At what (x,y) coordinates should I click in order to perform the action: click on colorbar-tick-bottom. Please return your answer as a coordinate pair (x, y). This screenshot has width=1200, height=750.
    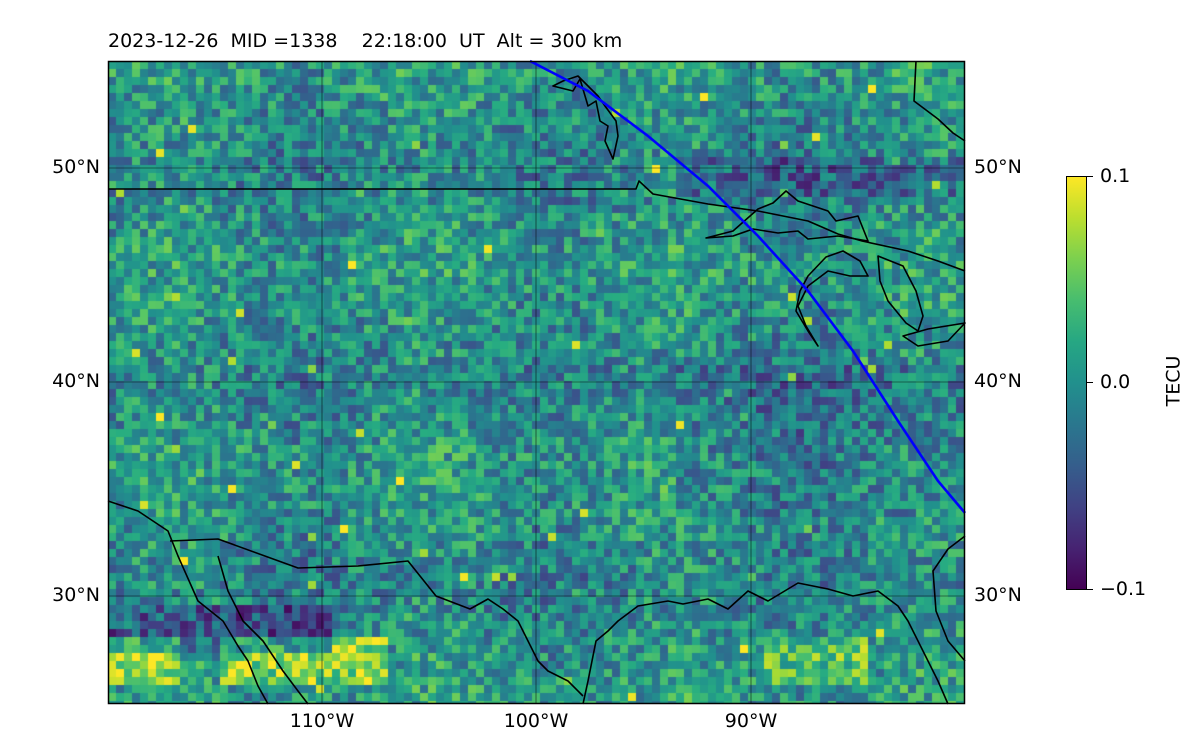
    Looking at the image, I should click on (1090, 589).